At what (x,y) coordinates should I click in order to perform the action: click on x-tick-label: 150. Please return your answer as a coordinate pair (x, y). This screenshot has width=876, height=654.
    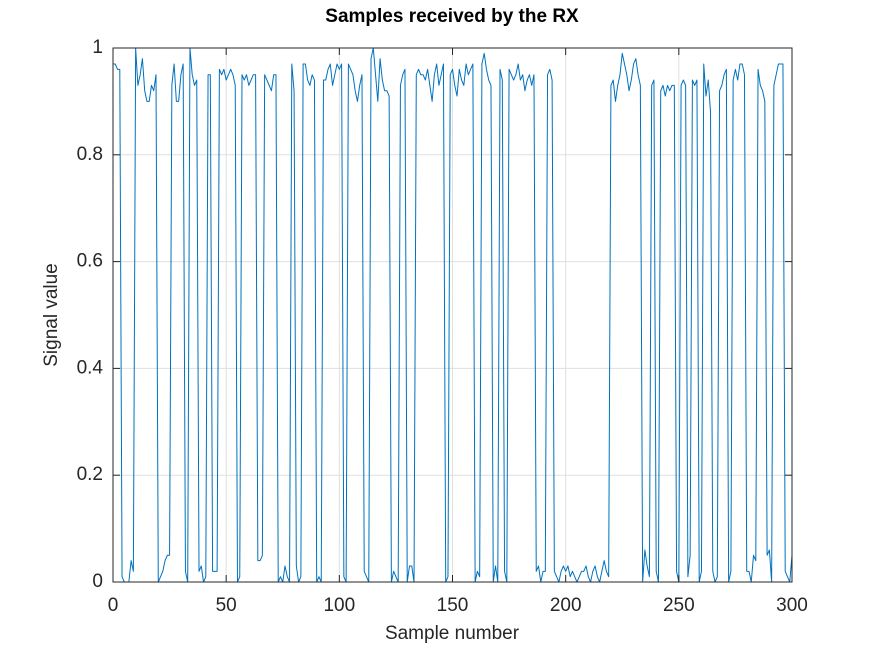
    Looking at the image, I should click on (453, 605).